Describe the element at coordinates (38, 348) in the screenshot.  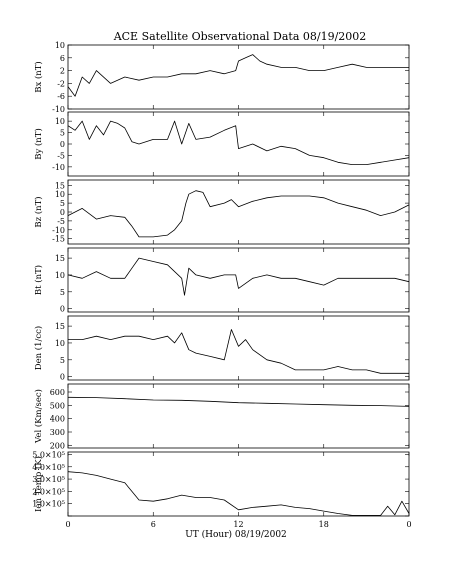
I see `y-axis-label: Den (1/cc)` at that location.